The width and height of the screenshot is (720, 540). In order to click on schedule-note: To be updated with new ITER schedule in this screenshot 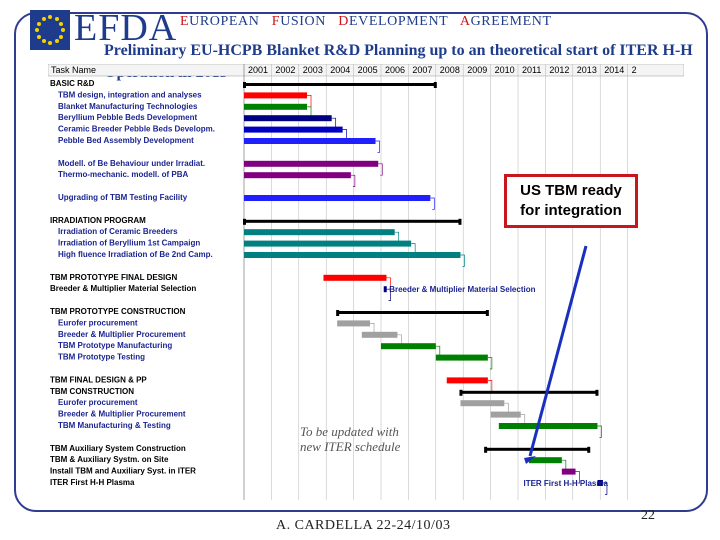, I will do `click(350, 439)`.